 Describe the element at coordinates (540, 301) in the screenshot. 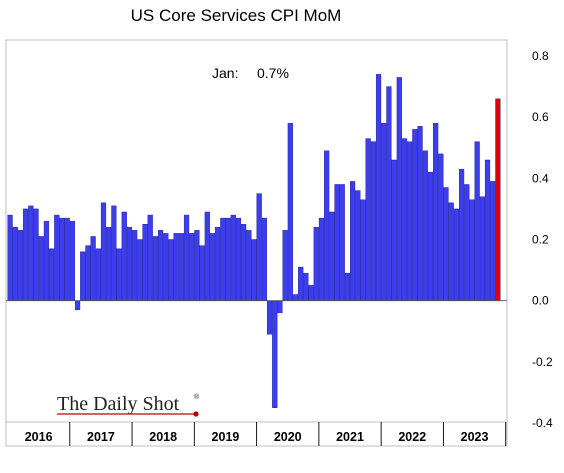

I see `y-tick-label: 0.0` at that location.